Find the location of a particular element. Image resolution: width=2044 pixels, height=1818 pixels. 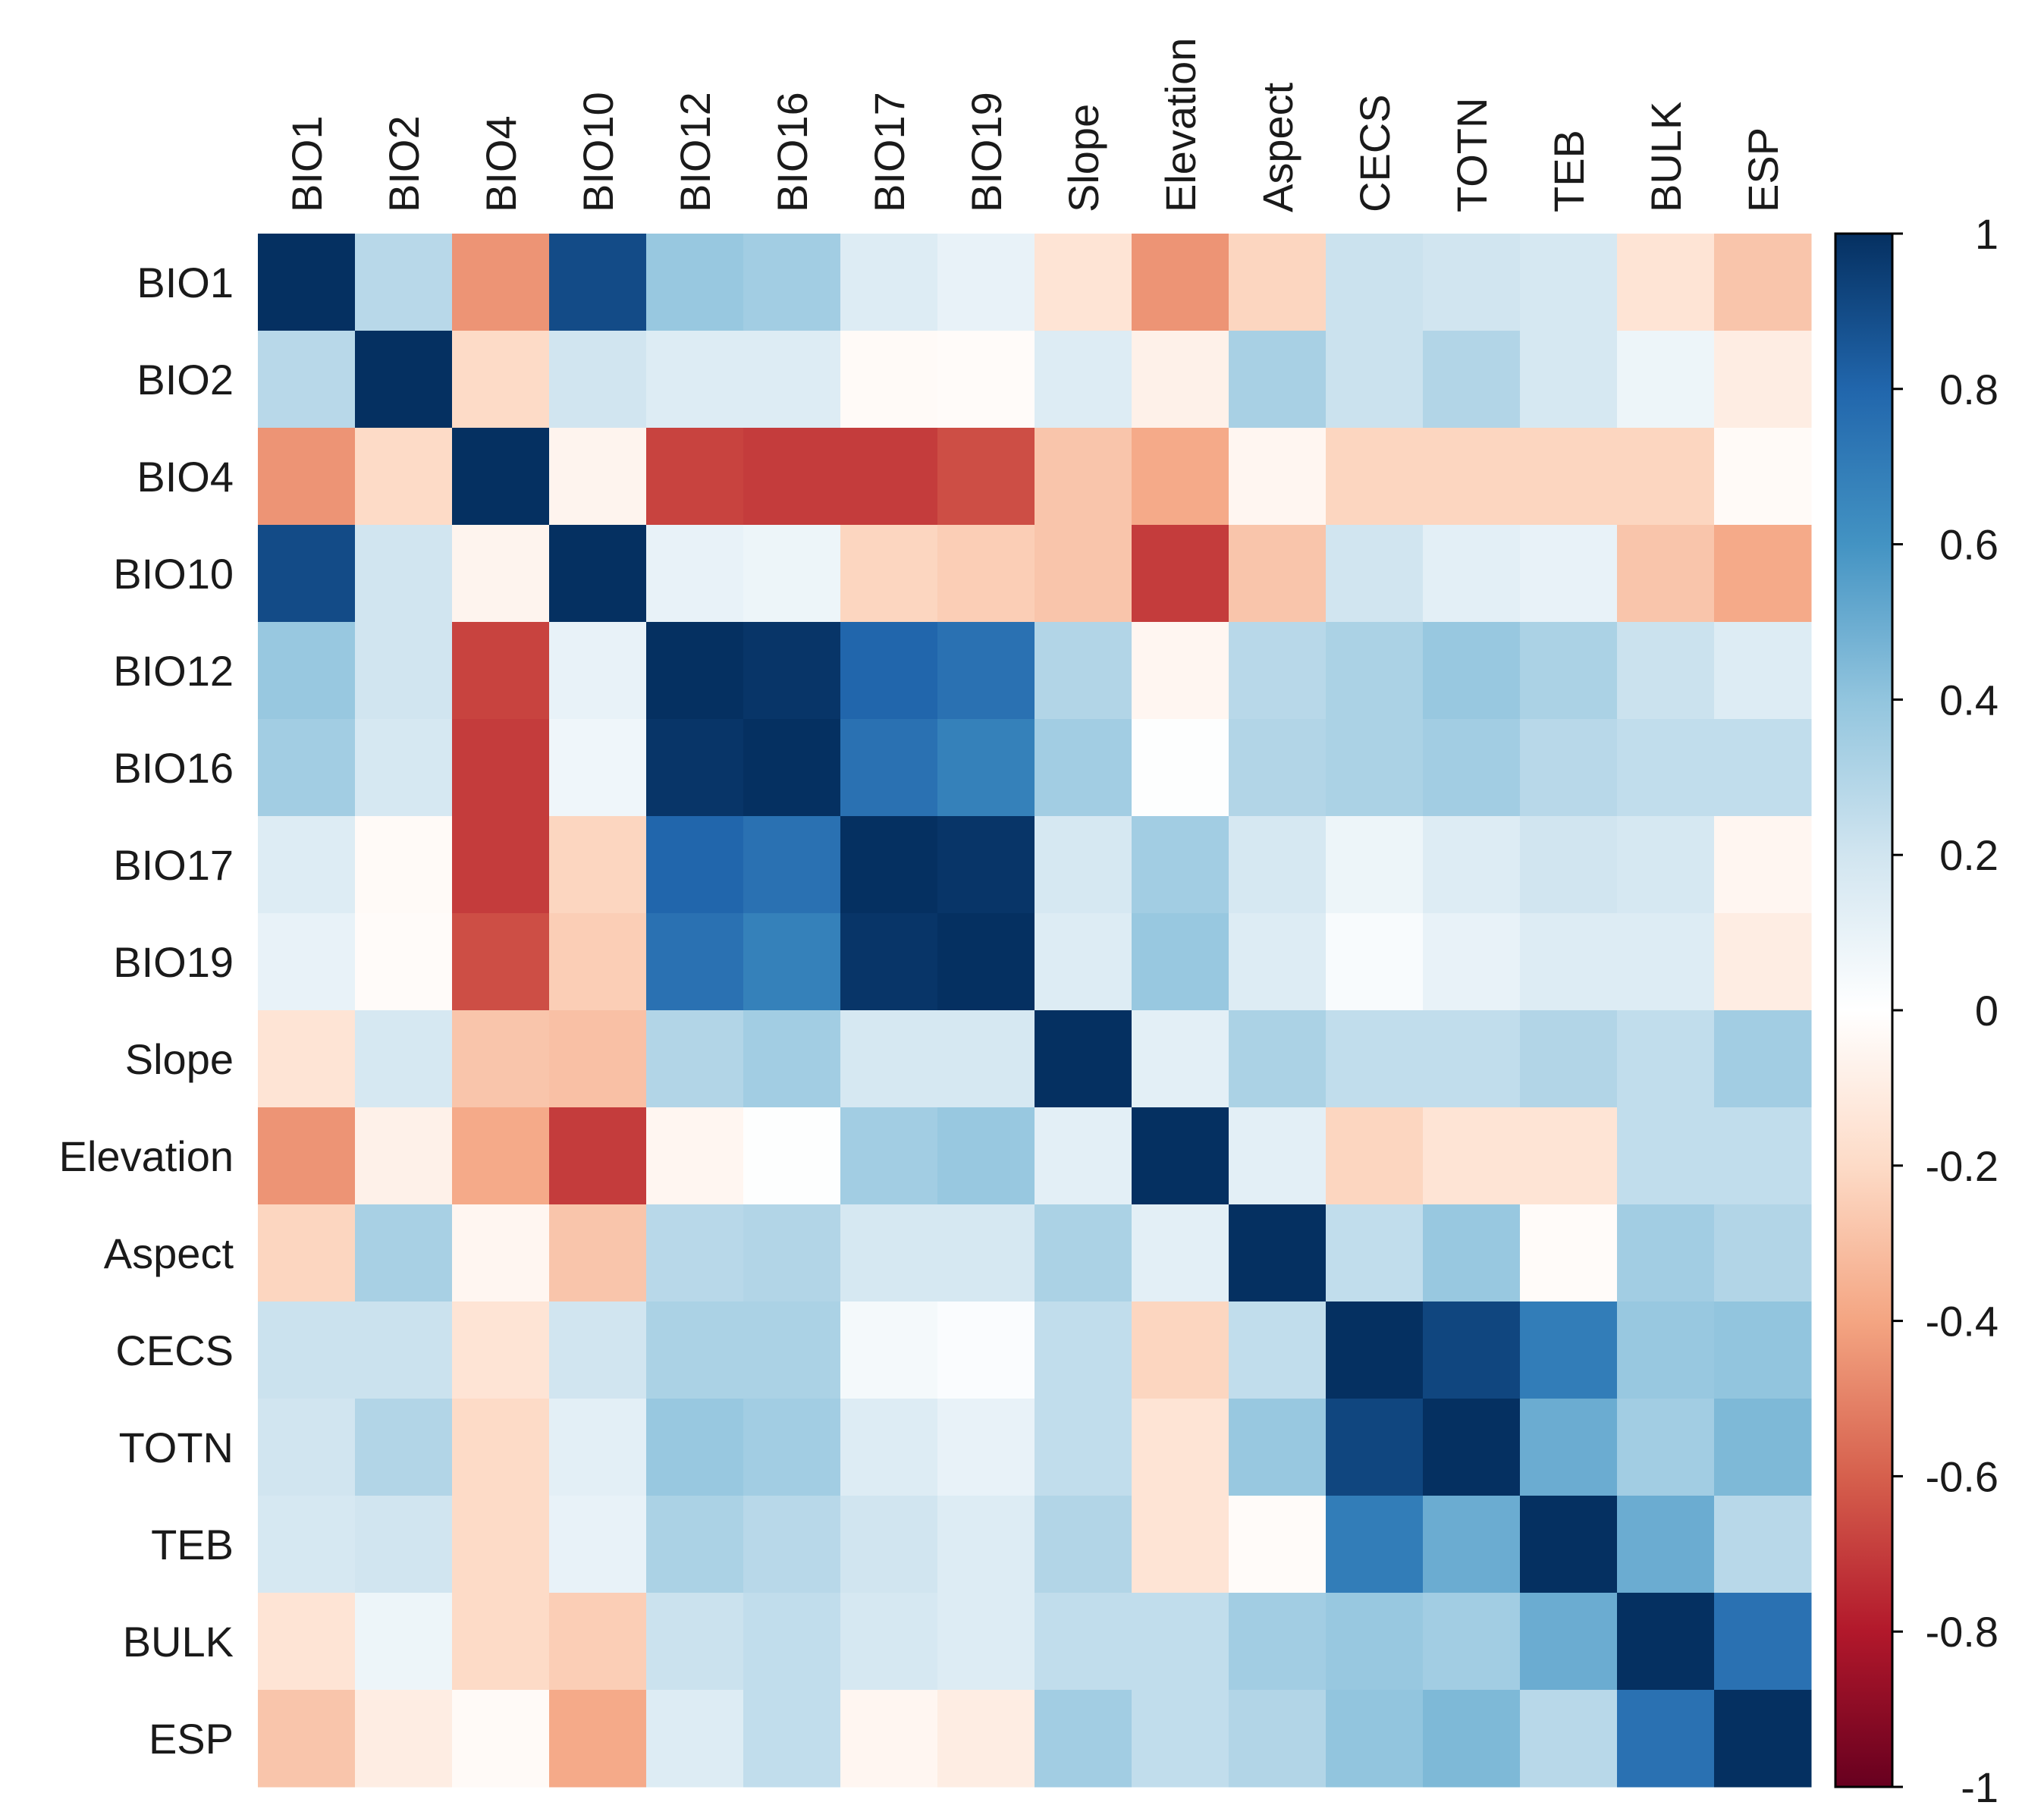

heatmap-cell-BIO19-BIO2 is located at coordinates (404, 962).